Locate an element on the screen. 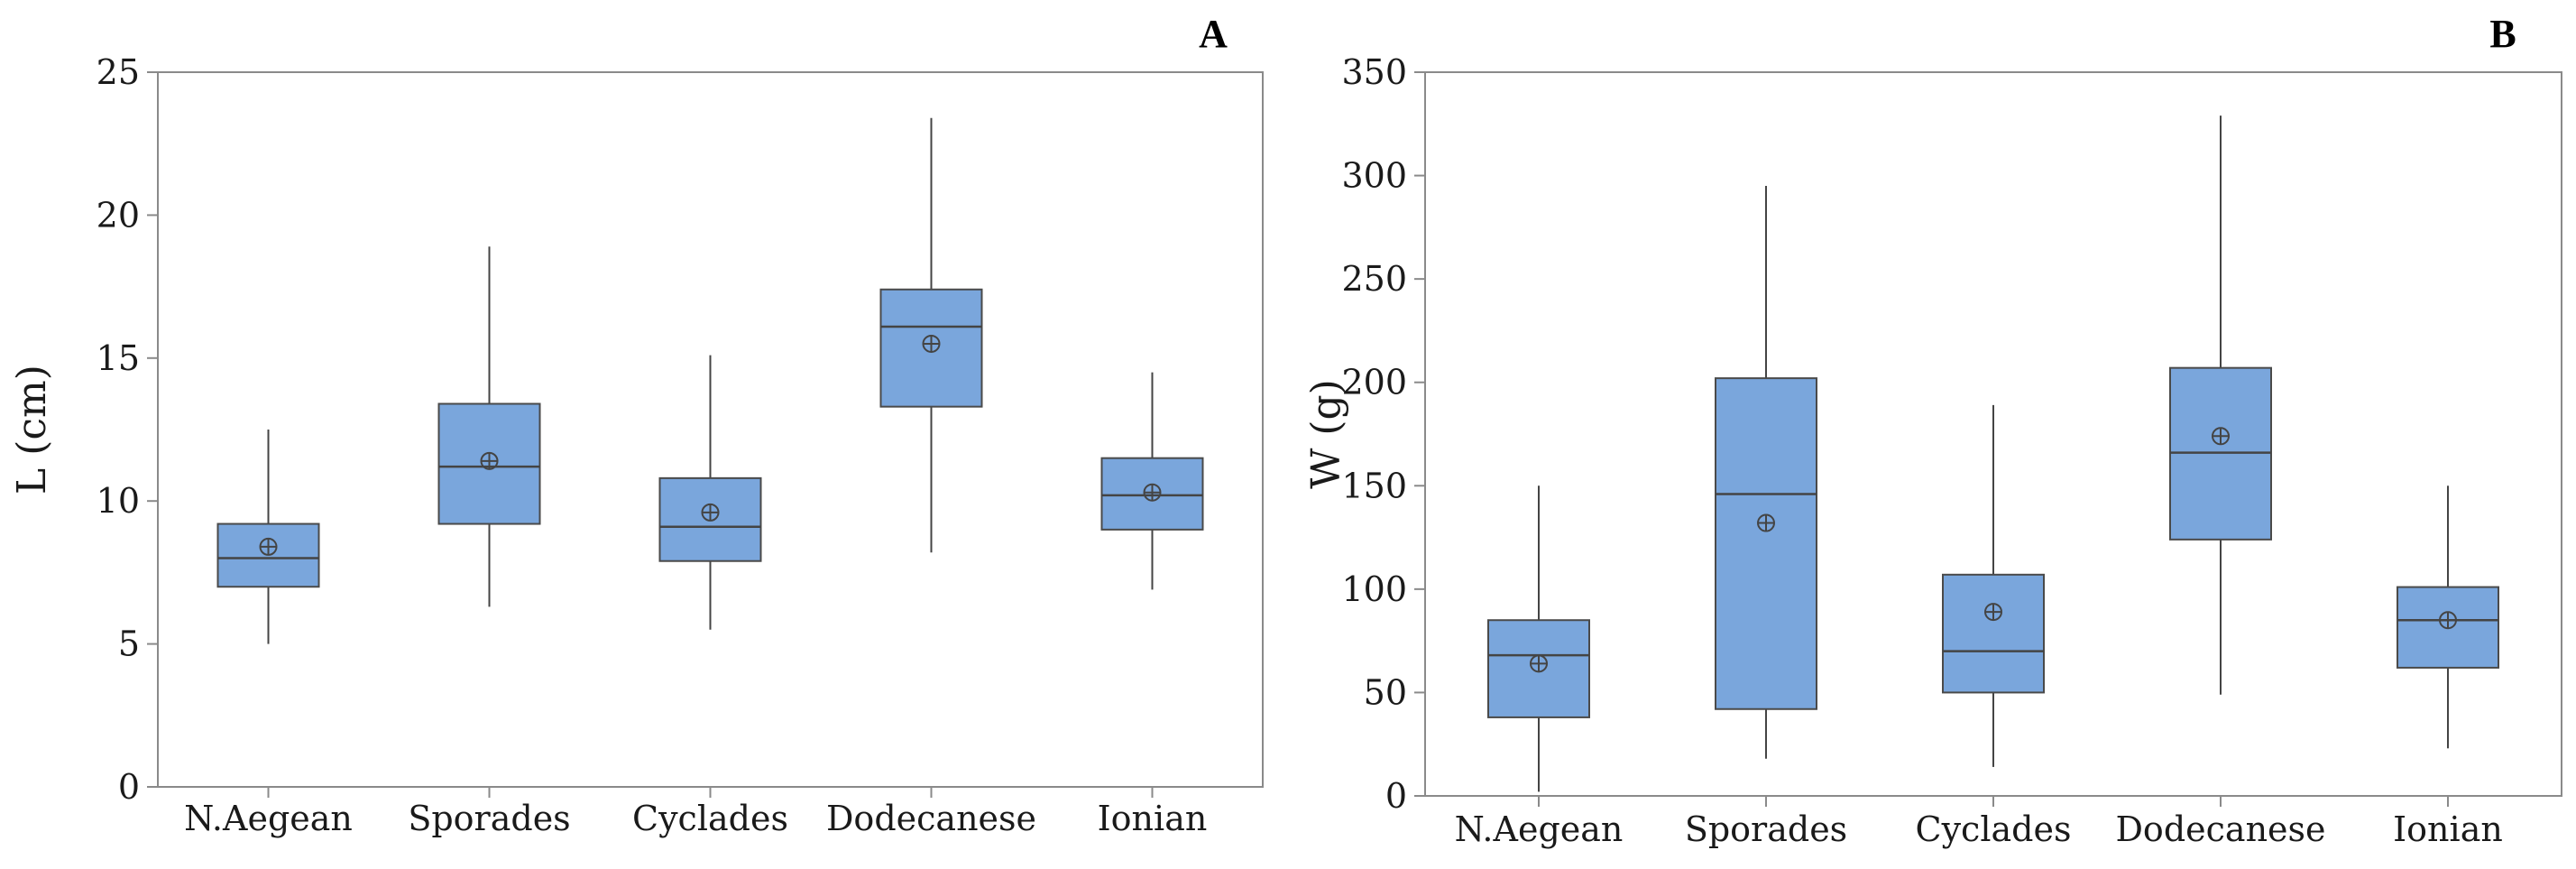 The height and width of the screenshot is (869, 2576). y-tick-label: 25 is located at coordinates (118, 72).